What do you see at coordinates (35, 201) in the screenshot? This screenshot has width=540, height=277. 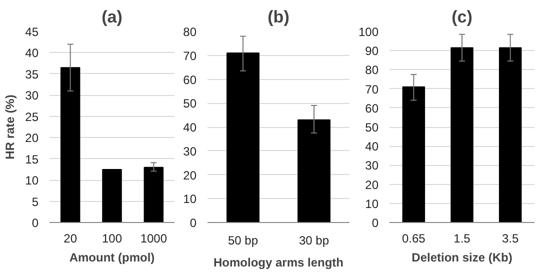 I see `y-tick-label: 5` at bounding box center [35, 201].